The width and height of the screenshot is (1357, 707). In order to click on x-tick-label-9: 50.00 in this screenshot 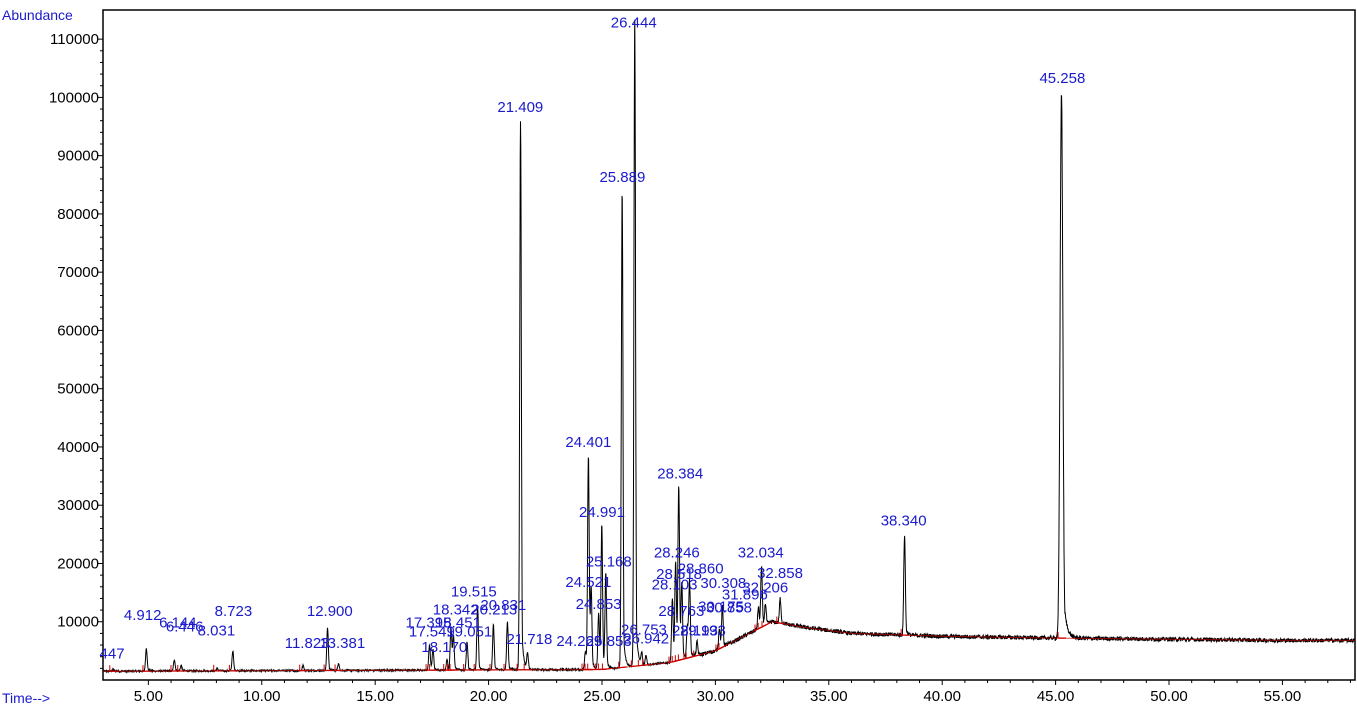, I will do `click(1169, 696)`.